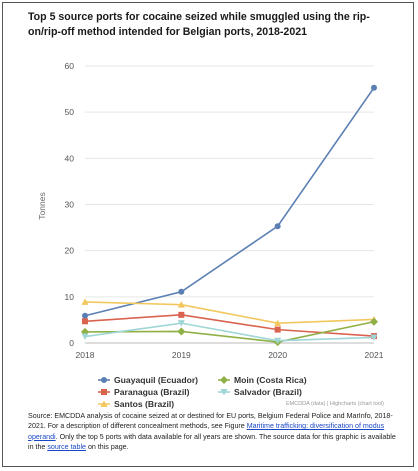  I want to click on x-tick-label: 2019, so click(181, 355).